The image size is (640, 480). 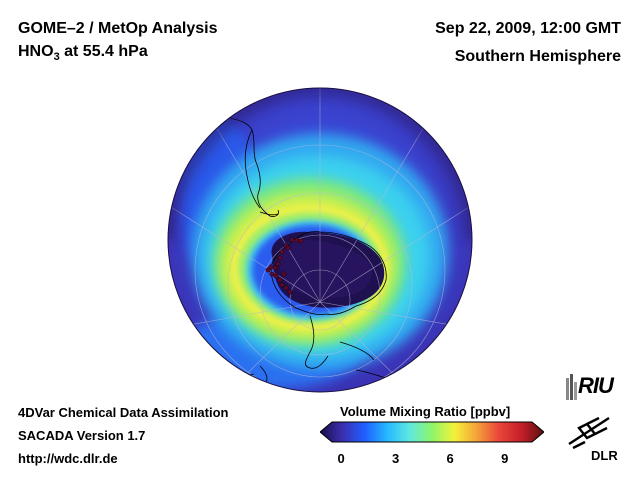 What do you see at coordinates (36, 51) in the screenshot?
I see `species-name: HNO` at bounding box center [36, 51].